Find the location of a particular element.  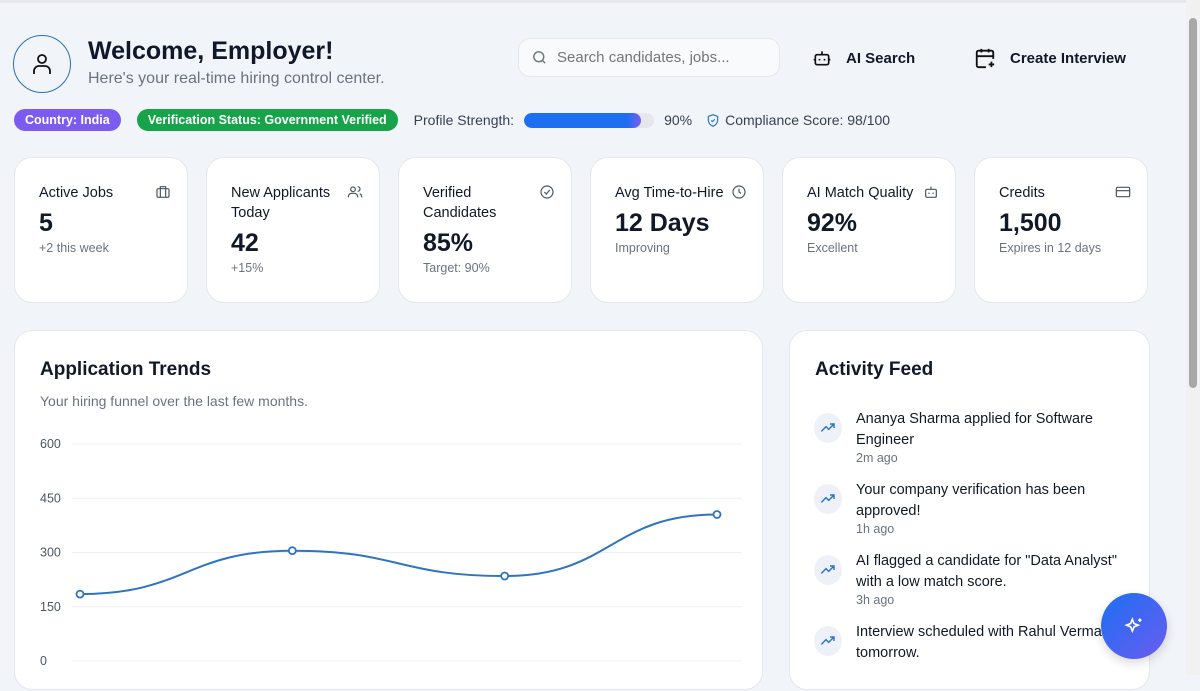

stat-card: AI Match Quality 92% Excellent is located at coordinates (869, 230).